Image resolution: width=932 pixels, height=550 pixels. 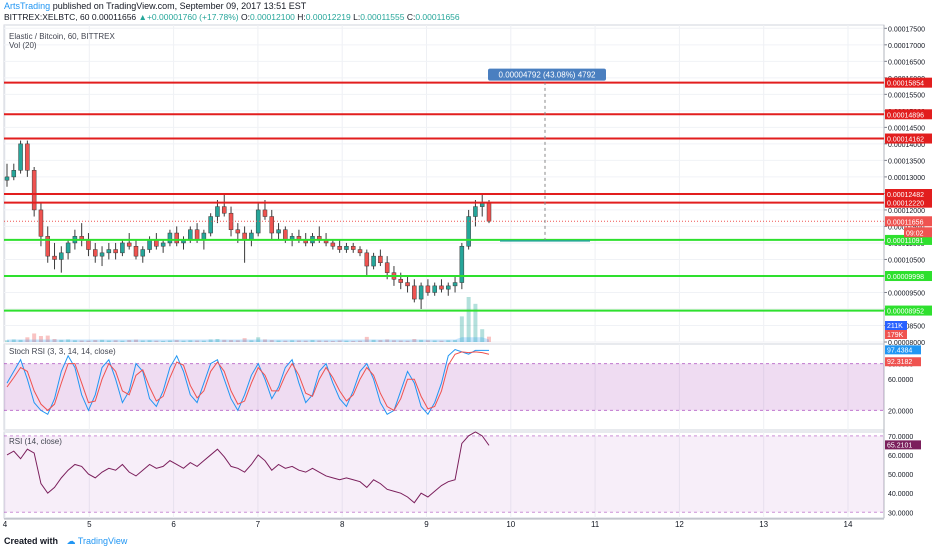 I want to click on volume-value-label-bg, so click(x=896, y=334).